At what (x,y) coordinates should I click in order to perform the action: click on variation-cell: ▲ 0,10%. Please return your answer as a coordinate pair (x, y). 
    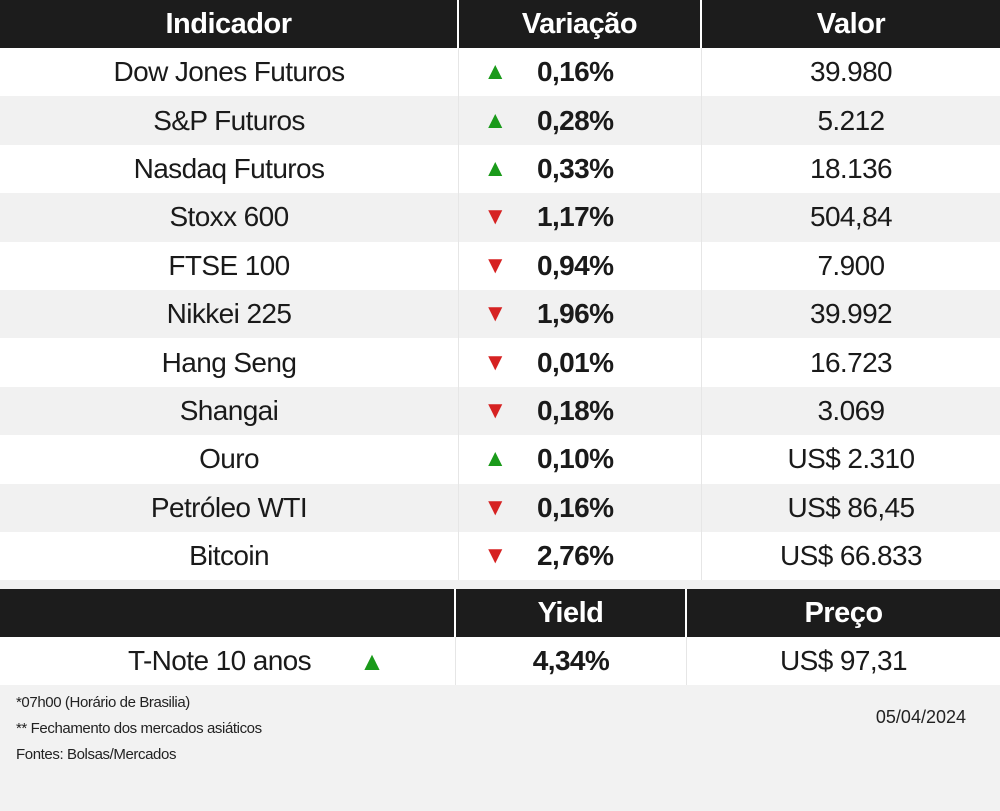
    Looking at the image, I should click on (580, 459).